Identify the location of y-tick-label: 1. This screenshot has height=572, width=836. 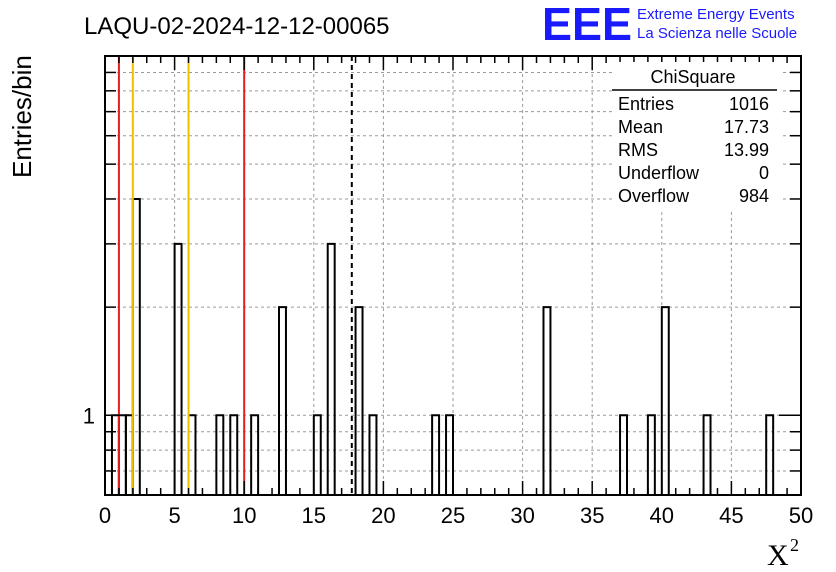
(89, 415).